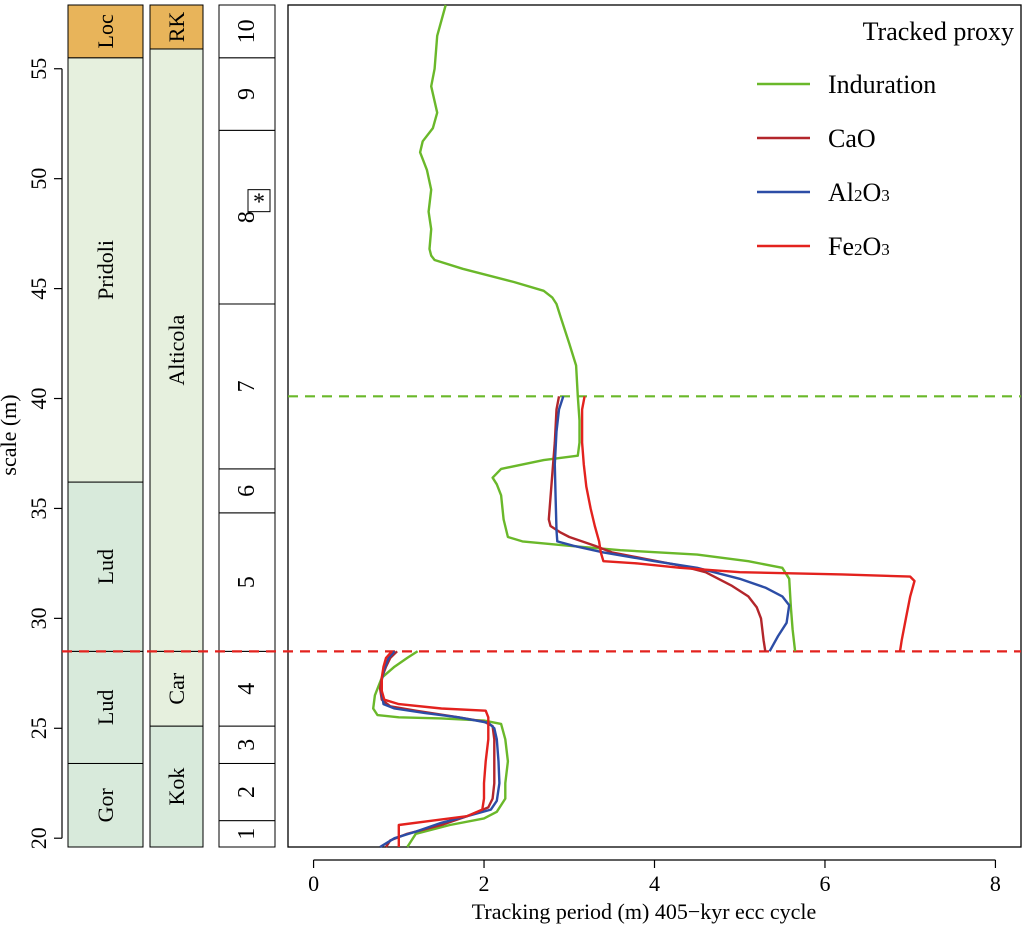 The height and width of the screenshot is (925, 1024). What do you see at coordinates (995, 883) in the screenshot?
I see `x-tick-label: 8` at bounding box center [995, 883].